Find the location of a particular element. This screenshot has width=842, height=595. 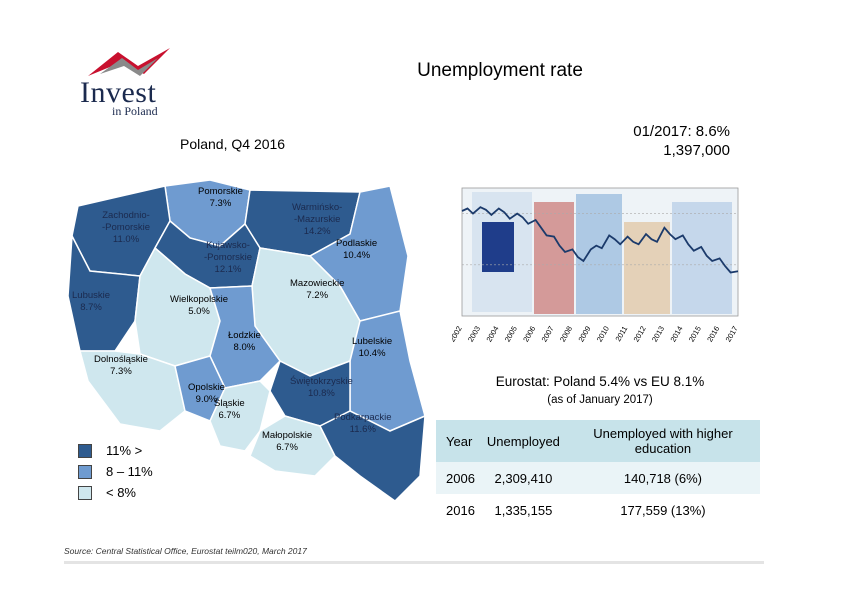

footer-divider is located at coordinates (414, 562).